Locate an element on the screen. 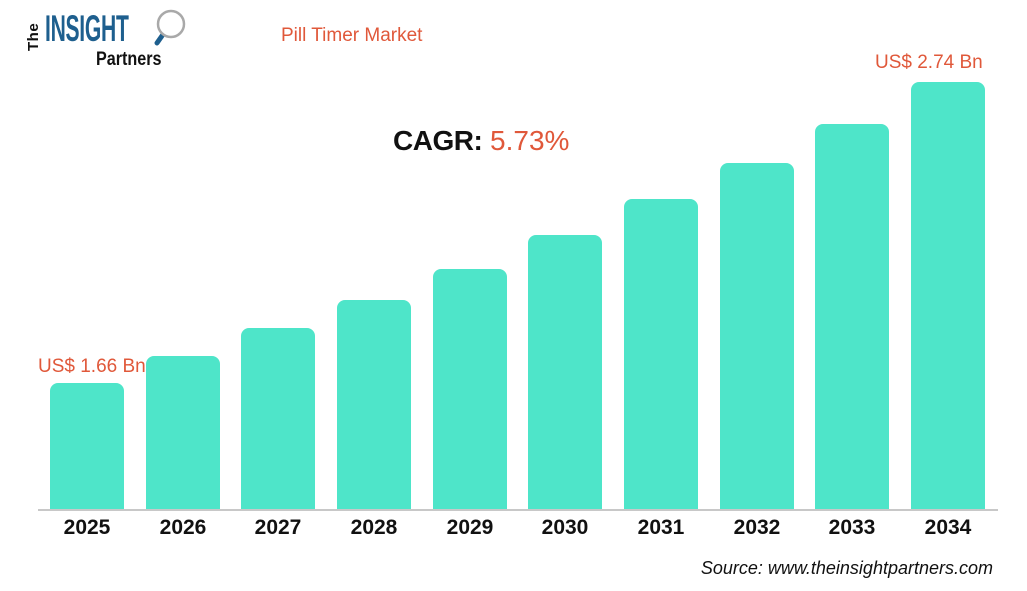 The width and height of the screenshot is (1027, 591). x-axis-label-2030: 2030 is located at coordinates (565, 527).